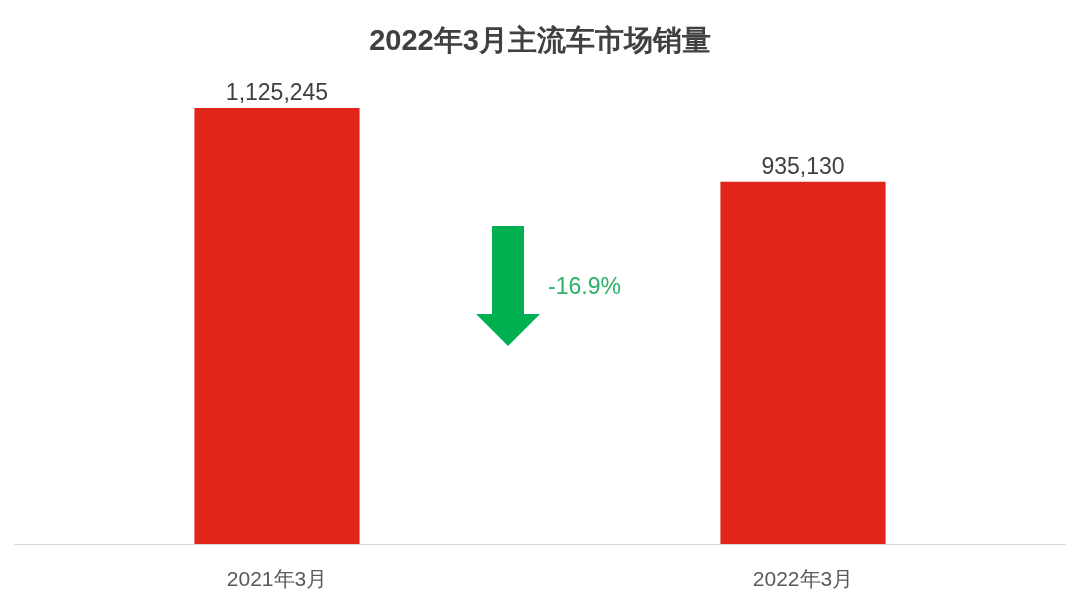  What do you see at coordinates (277, 579) in the screenshot?
I see `x-tick-label: 2021年3月` at bounding box center [277, 579].